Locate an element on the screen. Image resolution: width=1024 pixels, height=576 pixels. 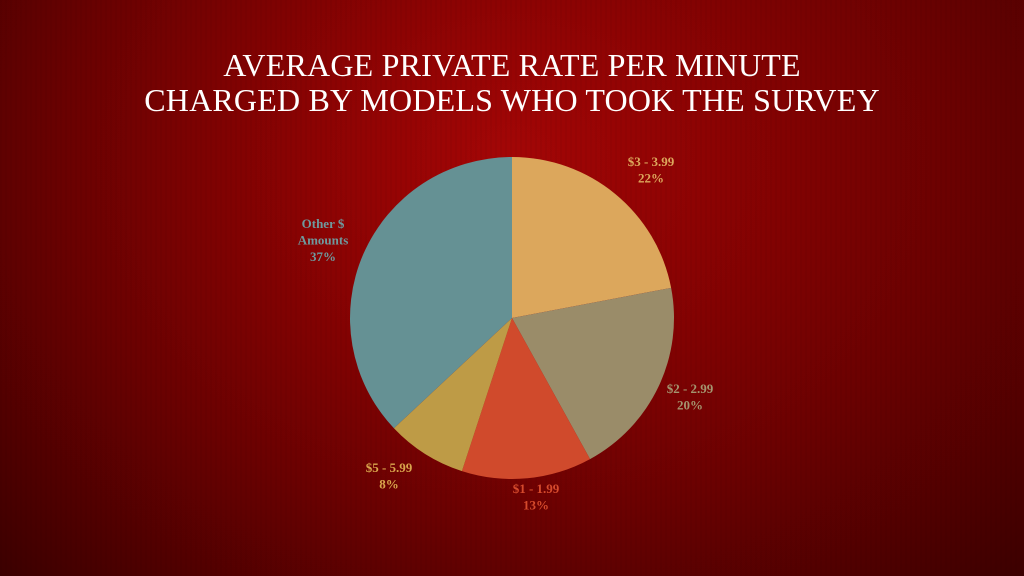
slice-percent: 37% is located at coordinates (323, 256).